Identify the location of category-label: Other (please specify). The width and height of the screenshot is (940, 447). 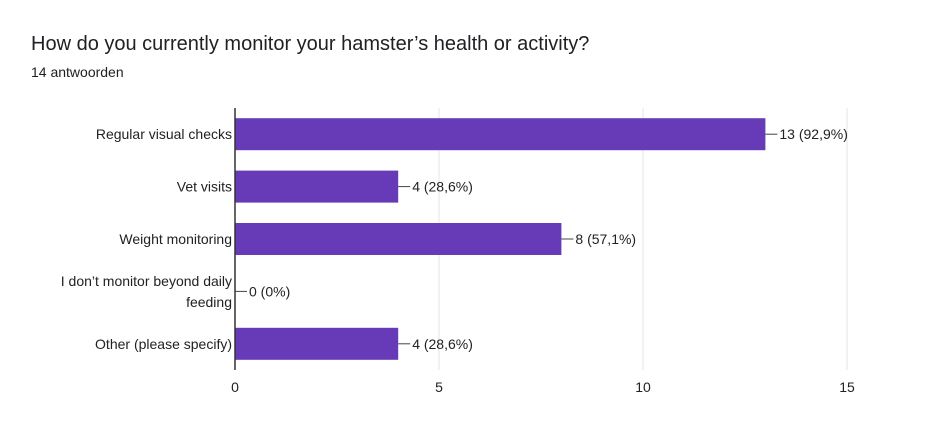
(163, 344).